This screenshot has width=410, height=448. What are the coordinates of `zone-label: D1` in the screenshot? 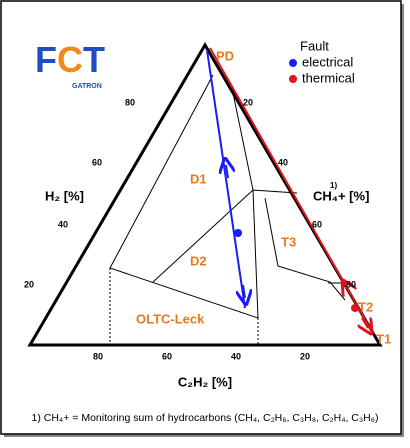 It's located at (198, 178).